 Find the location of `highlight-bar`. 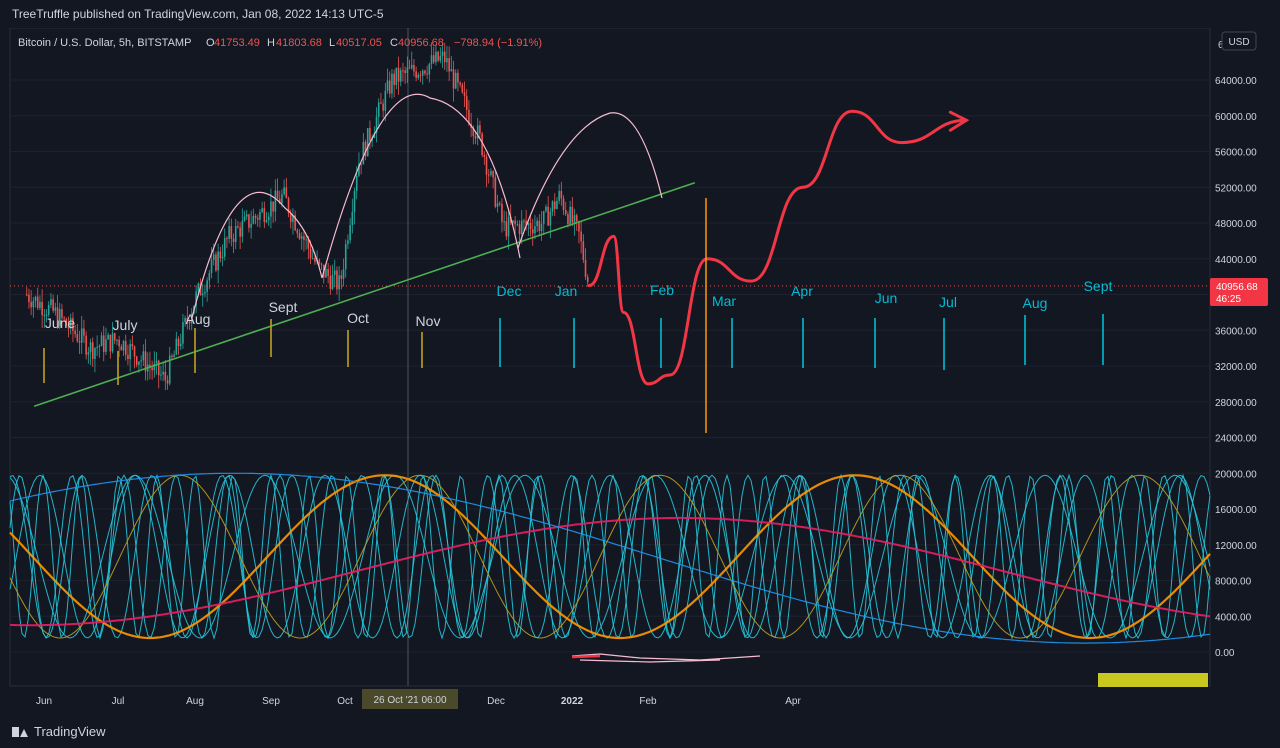

highlight-bar is located at coordinates (1153, 680).